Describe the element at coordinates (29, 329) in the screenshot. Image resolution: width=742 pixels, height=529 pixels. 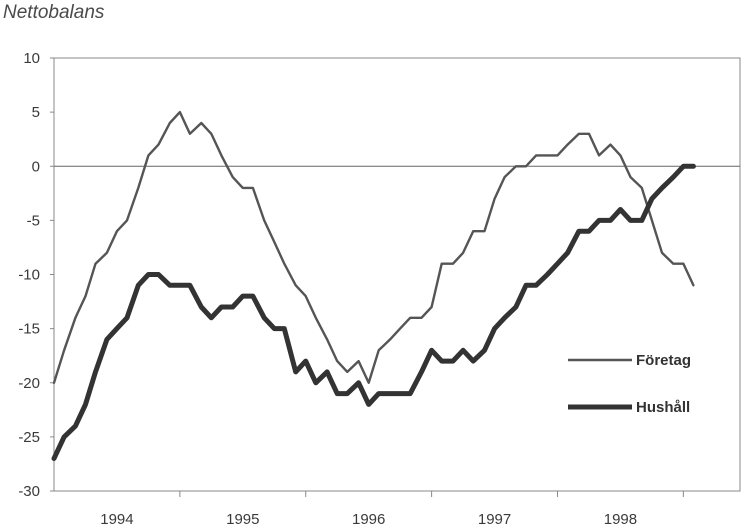
I see `y-tick-label: -15` at that location.